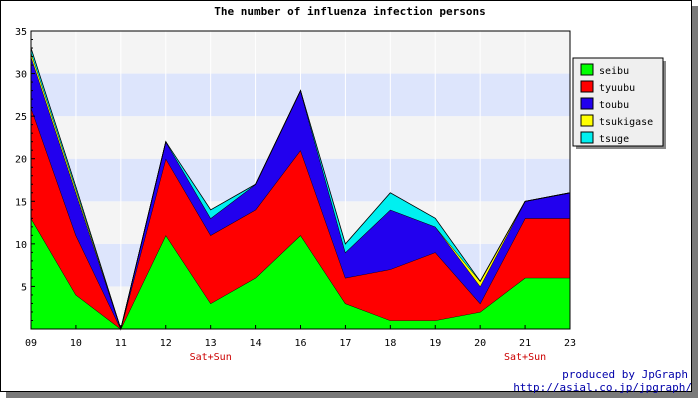 Image resolution: width=700 pixels, height=400 pixels. What do you see at coordinates (626, 122) in the screenshot?
I see `legend-label-tsukigase: tsukigase` at bounding box center [626, 122].